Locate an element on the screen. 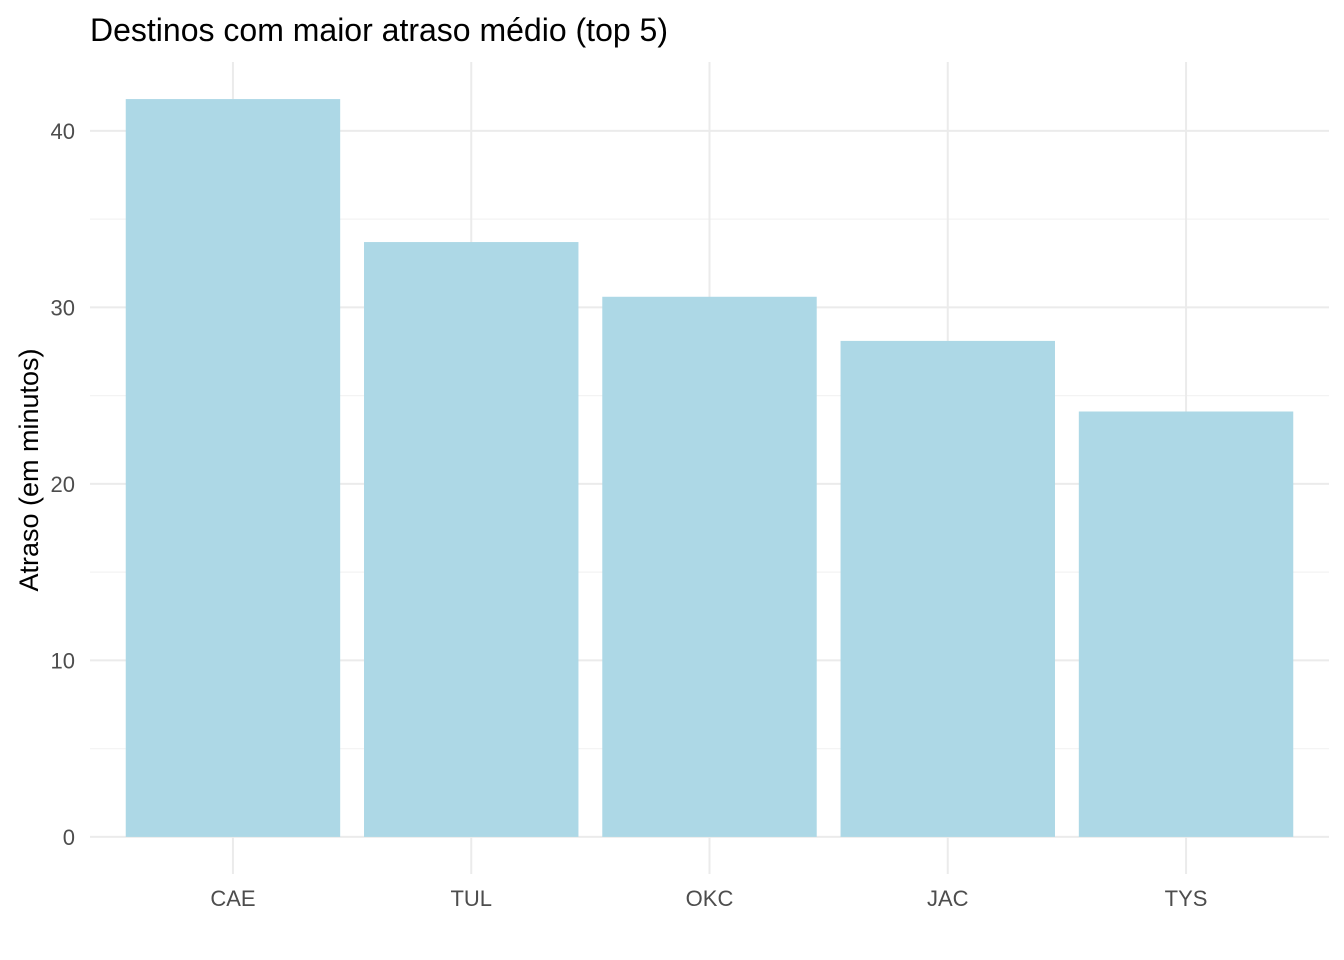 The width and height of the screenshot is (1344, 960). x-tick-label: CAE is located at coordinates (232, 898).